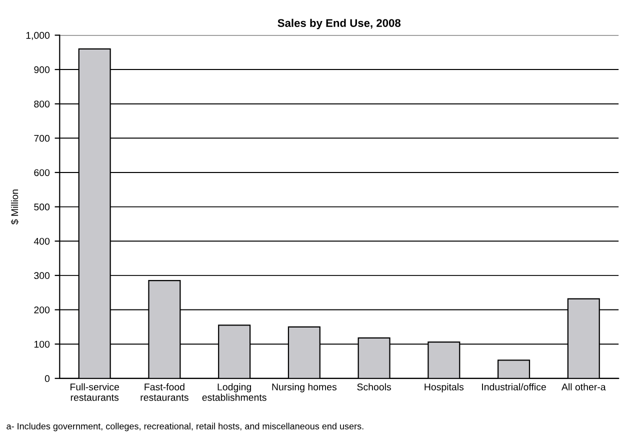  I want to click on x-tick-label: Hospitals, so click(444, 387).